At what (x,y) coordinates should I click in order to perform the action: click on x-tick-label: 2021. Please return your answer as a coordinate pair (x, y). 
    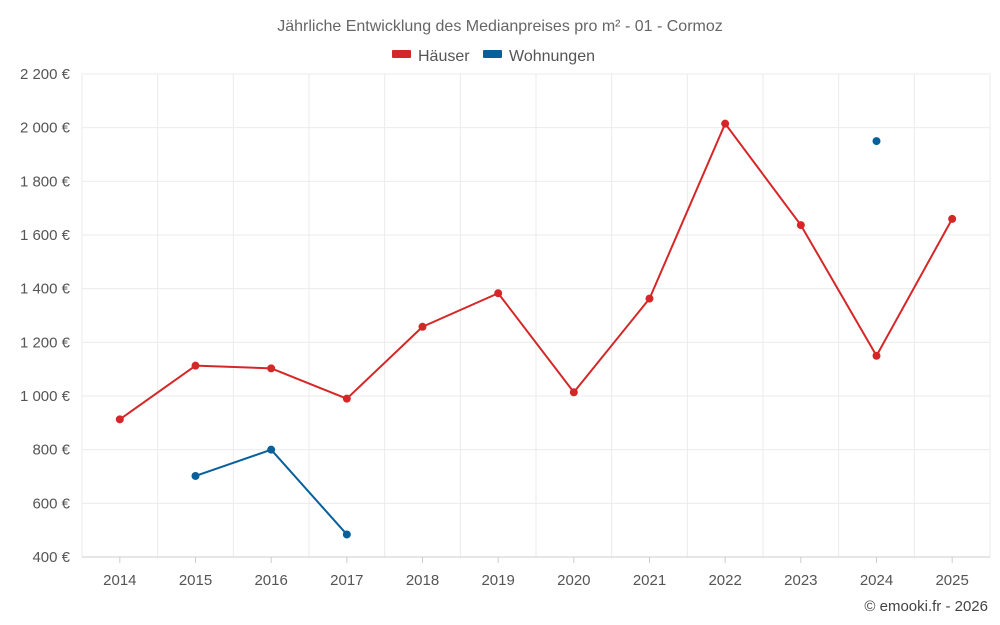
    Looking at the image, I should click on (649, 580).